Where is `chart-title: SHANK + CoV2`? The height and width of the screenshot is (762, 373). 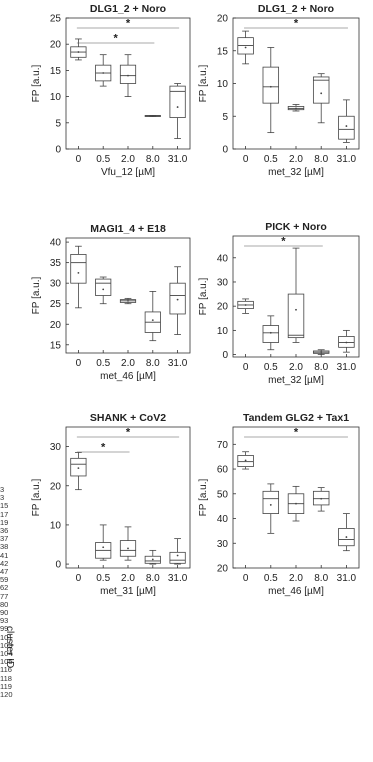 chart-title: SHANK + CoV2 is located at coordinates (128, 418).